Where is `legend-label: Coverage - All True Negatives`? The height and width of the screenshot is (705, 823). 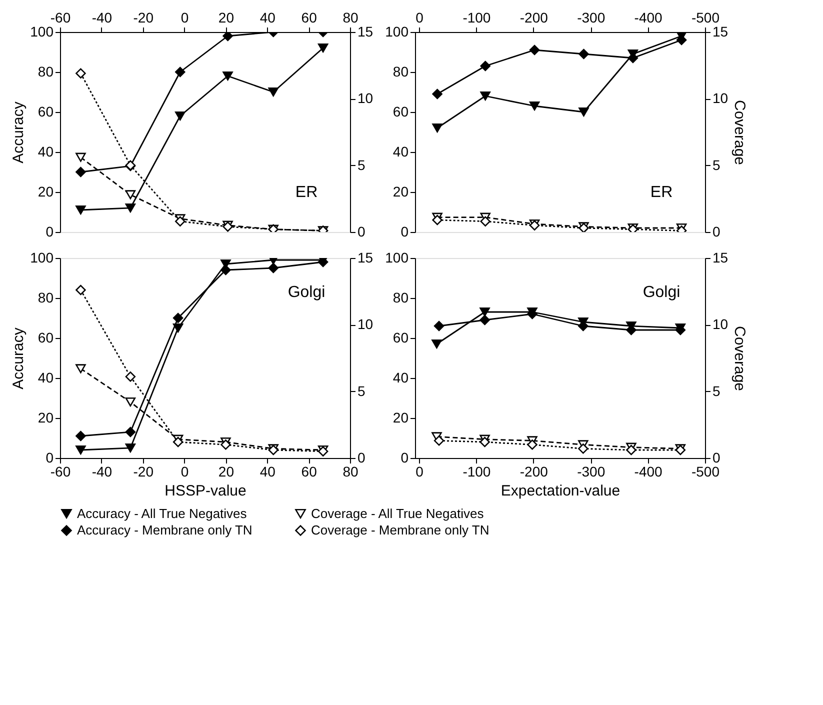
legend-label: Coverage - All True Negatives is located at coordinates (397, 513).